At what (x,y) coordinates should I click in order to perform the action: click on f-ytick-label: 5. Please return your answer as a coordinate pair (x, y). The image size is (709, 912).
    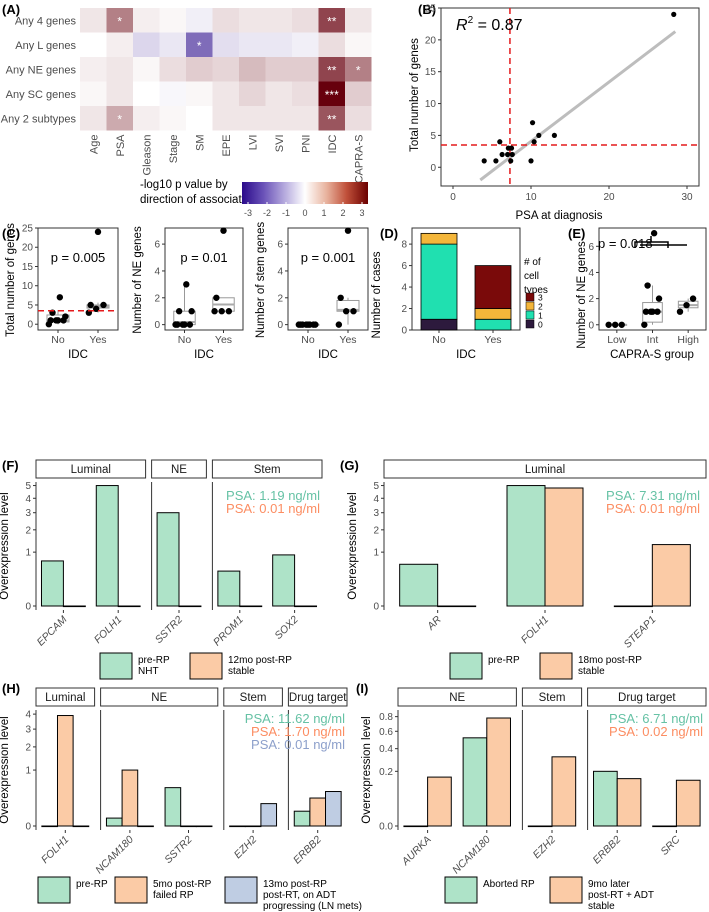
    Looking at the image, I should click on (28, 486).